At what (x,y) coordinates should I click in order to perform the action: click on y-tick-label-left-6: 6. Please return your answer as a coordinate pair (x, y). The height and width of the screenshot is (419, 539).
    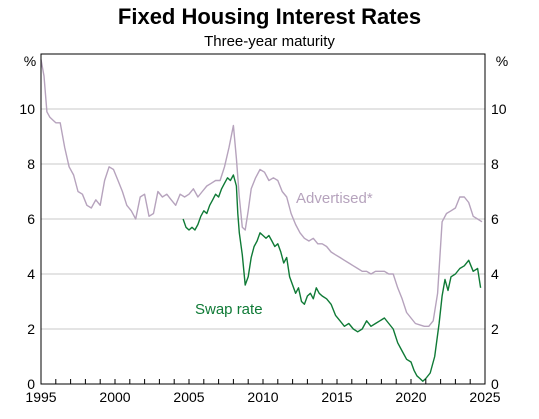
    Looking at the image, I should click on (31, 219).